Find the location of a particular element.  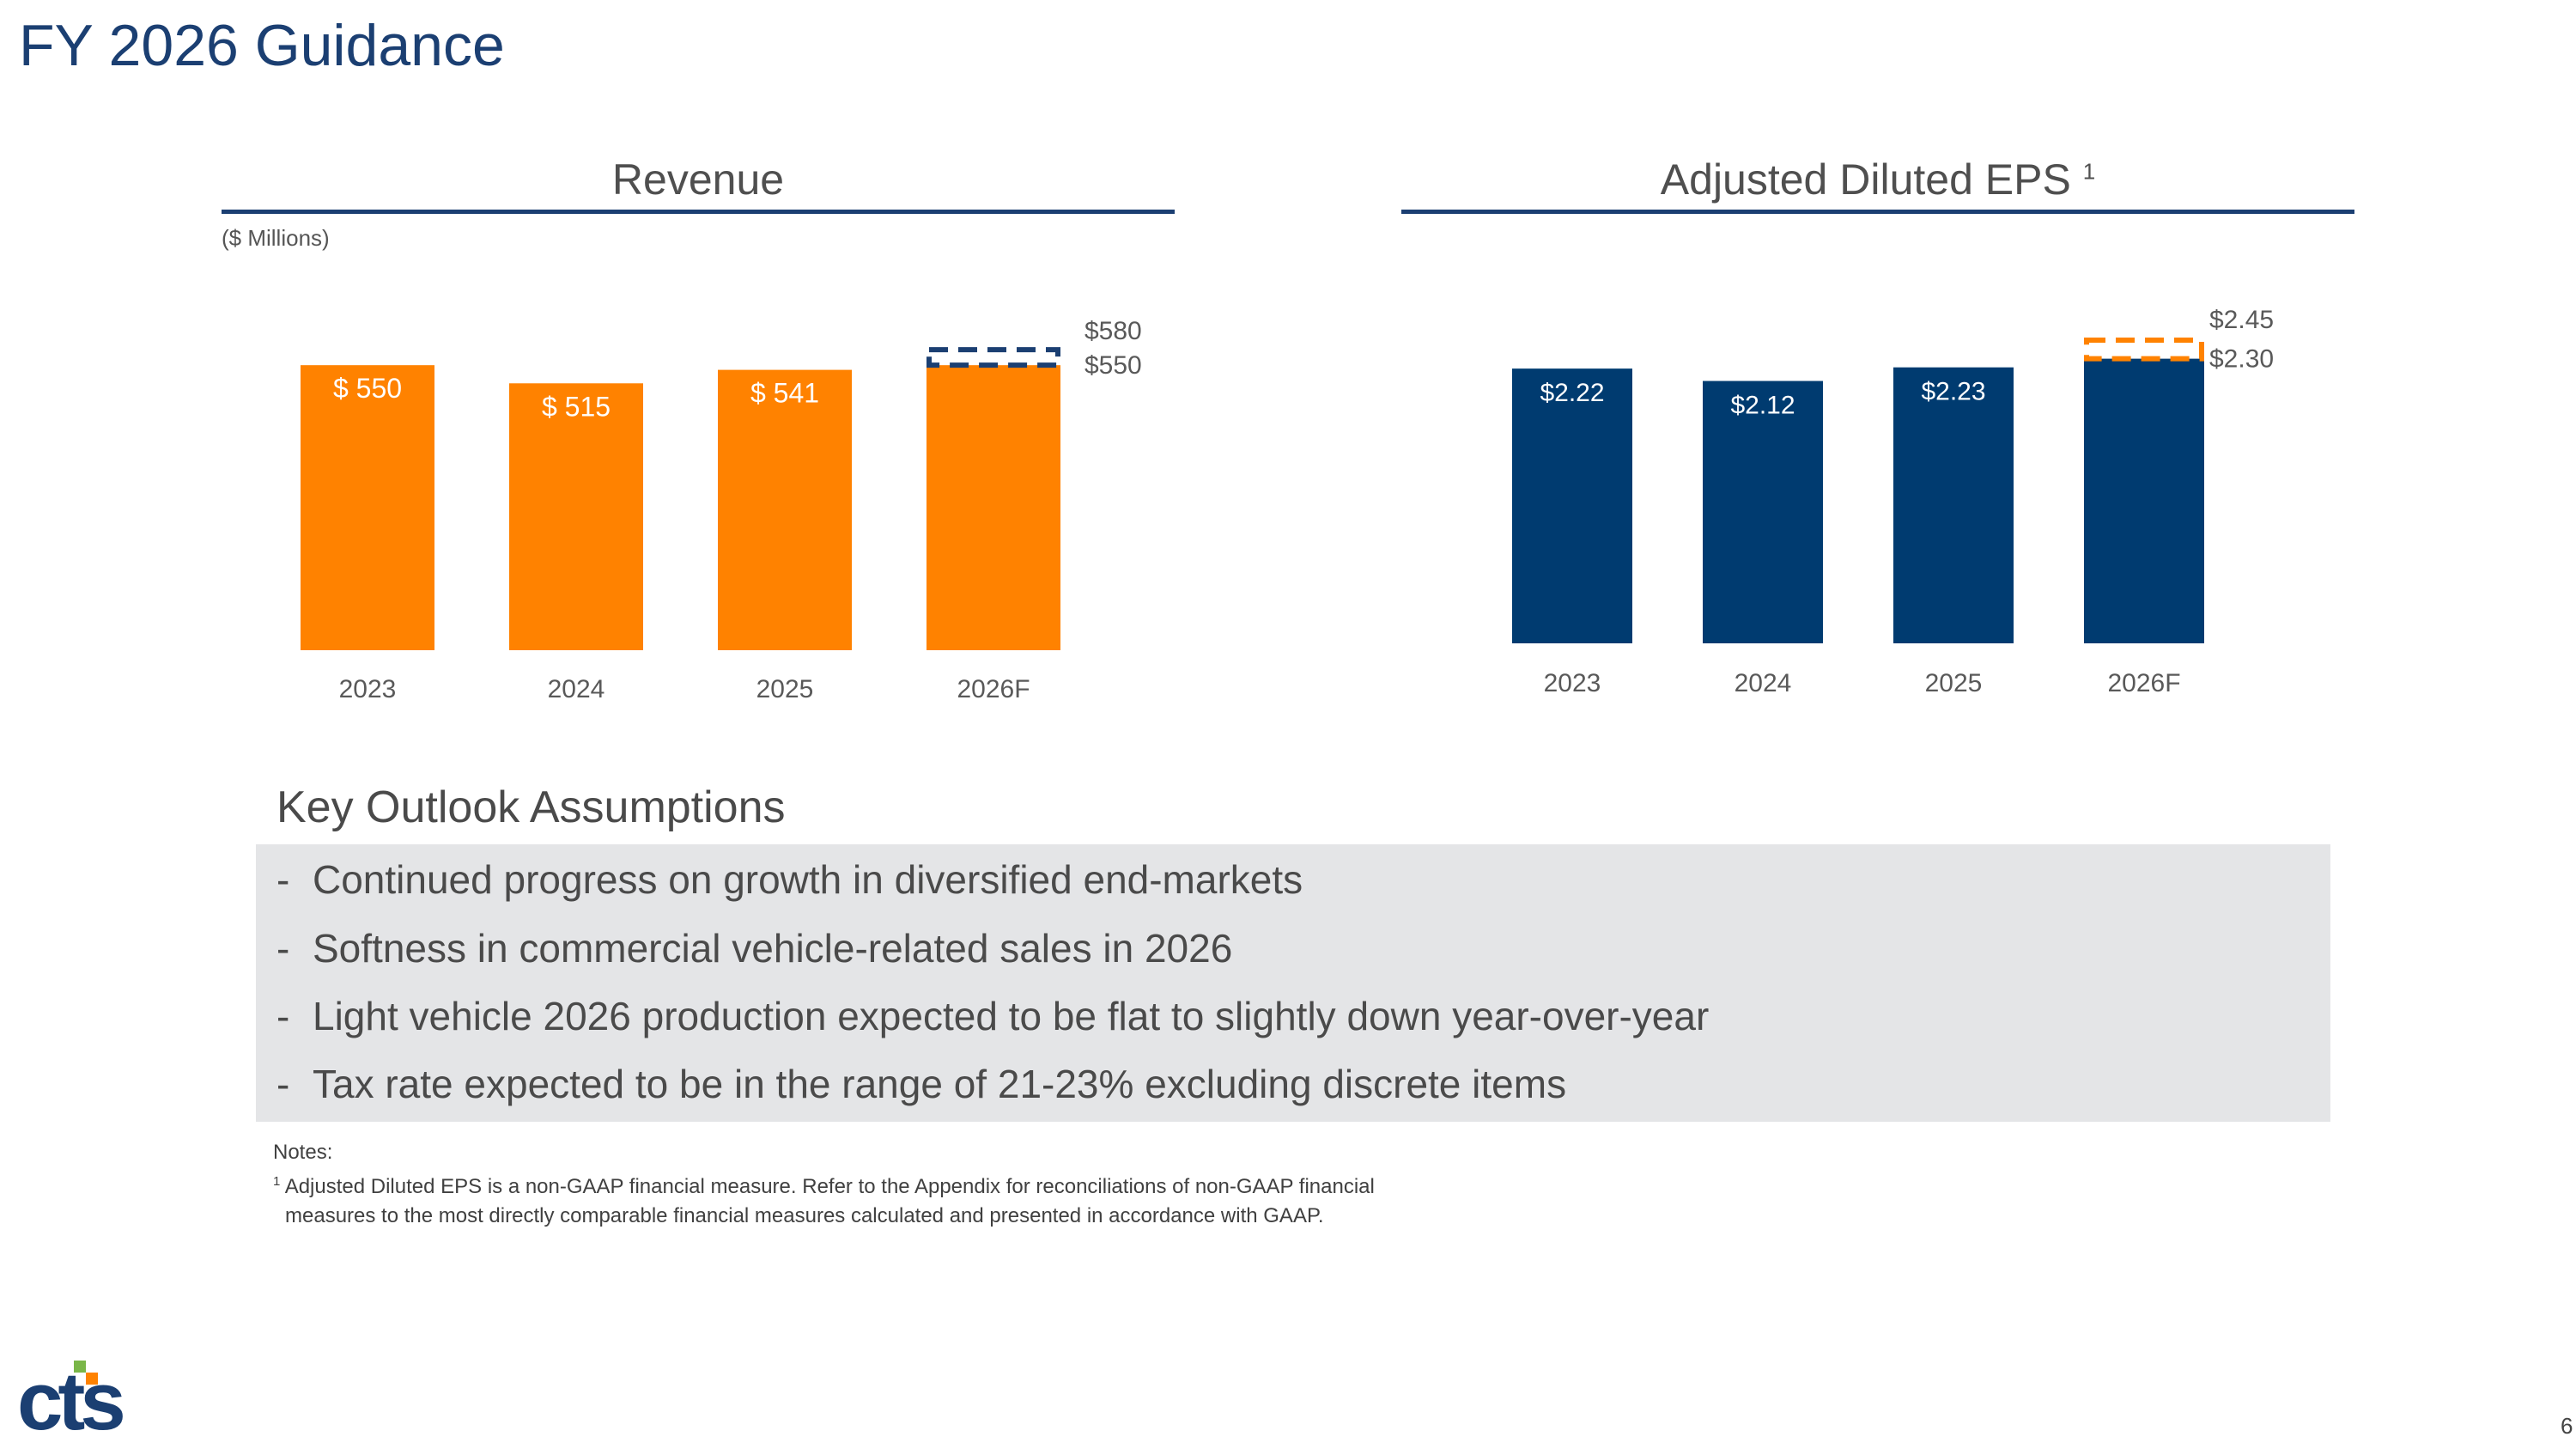

eps-bar-2024 is located at coordinates (1763, 512).